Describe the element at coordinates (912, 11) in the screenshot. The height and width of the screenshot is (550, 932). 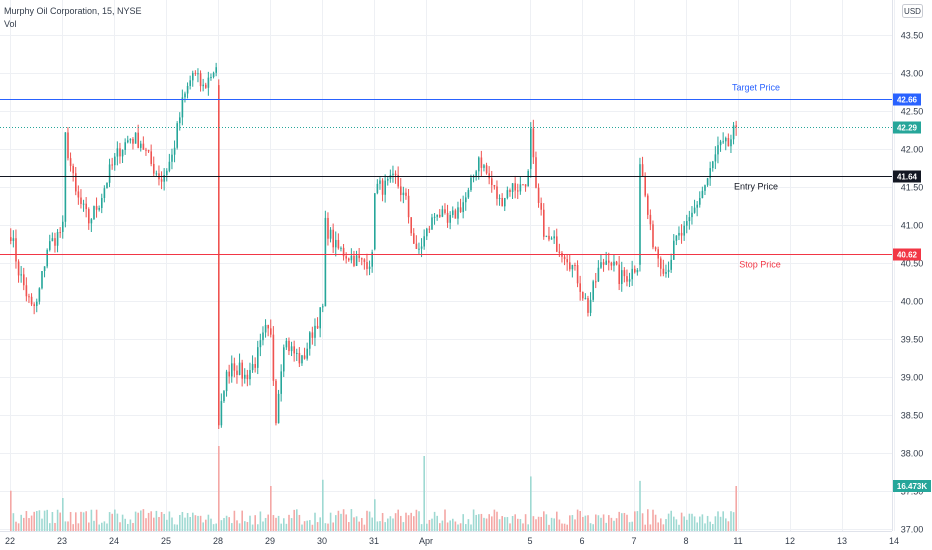
I see `currency-button: USD` at that location.